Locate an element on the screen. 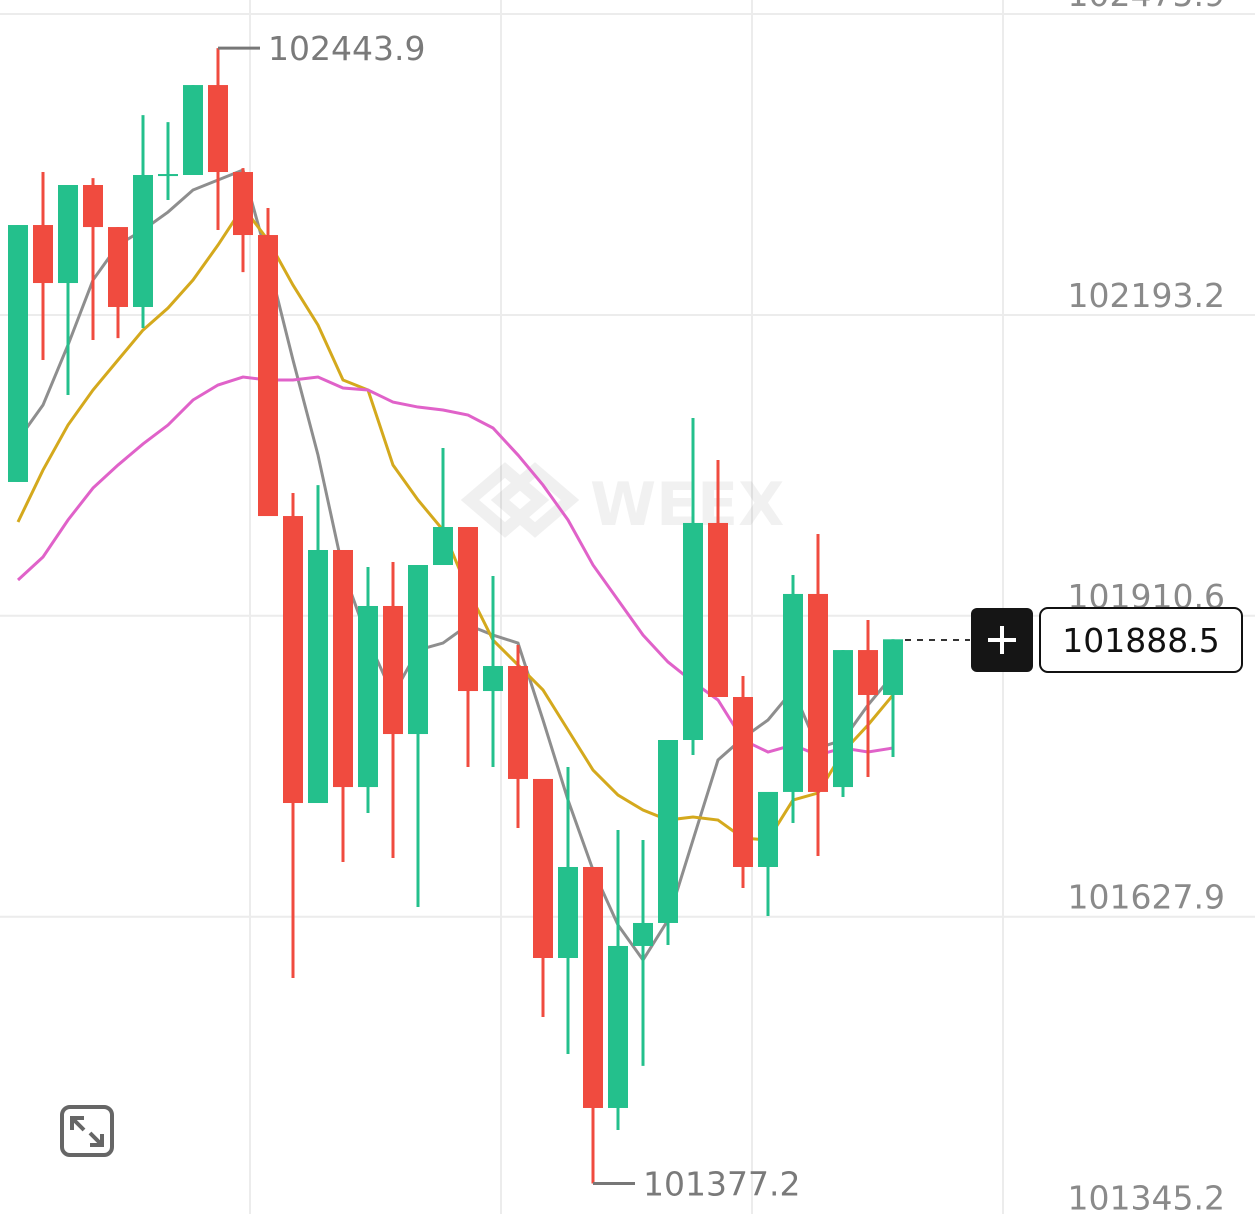 The image size is (1255, 1214). current-price: 101888.5 is located at coordinates (1140, 640).